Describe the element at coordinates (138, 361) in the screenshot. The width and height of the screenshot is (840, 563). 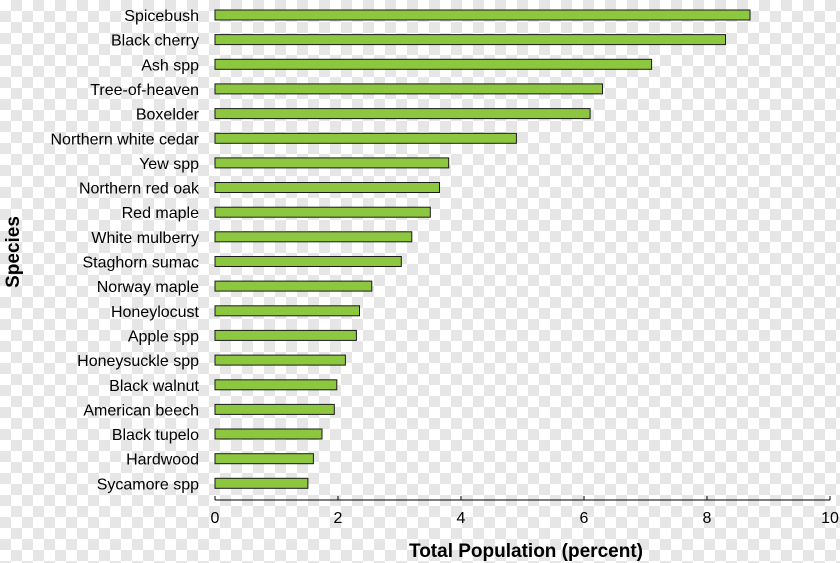
I see `category-label: Honeysuckle spp` at that location.